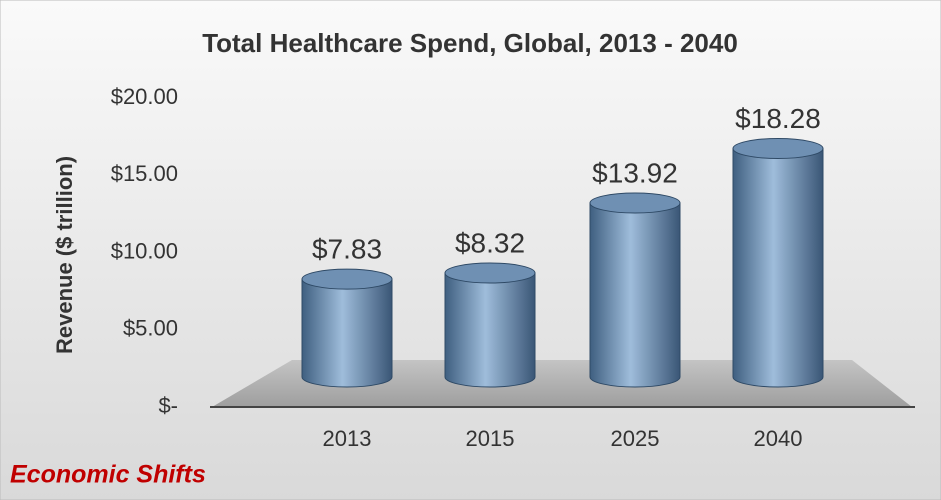 Image resolution: width=941 pixels, height=500 pixels. Describe the element at coordinates (490, 438) in the screenshot. I see `x-tick-label: 2015` at that location.